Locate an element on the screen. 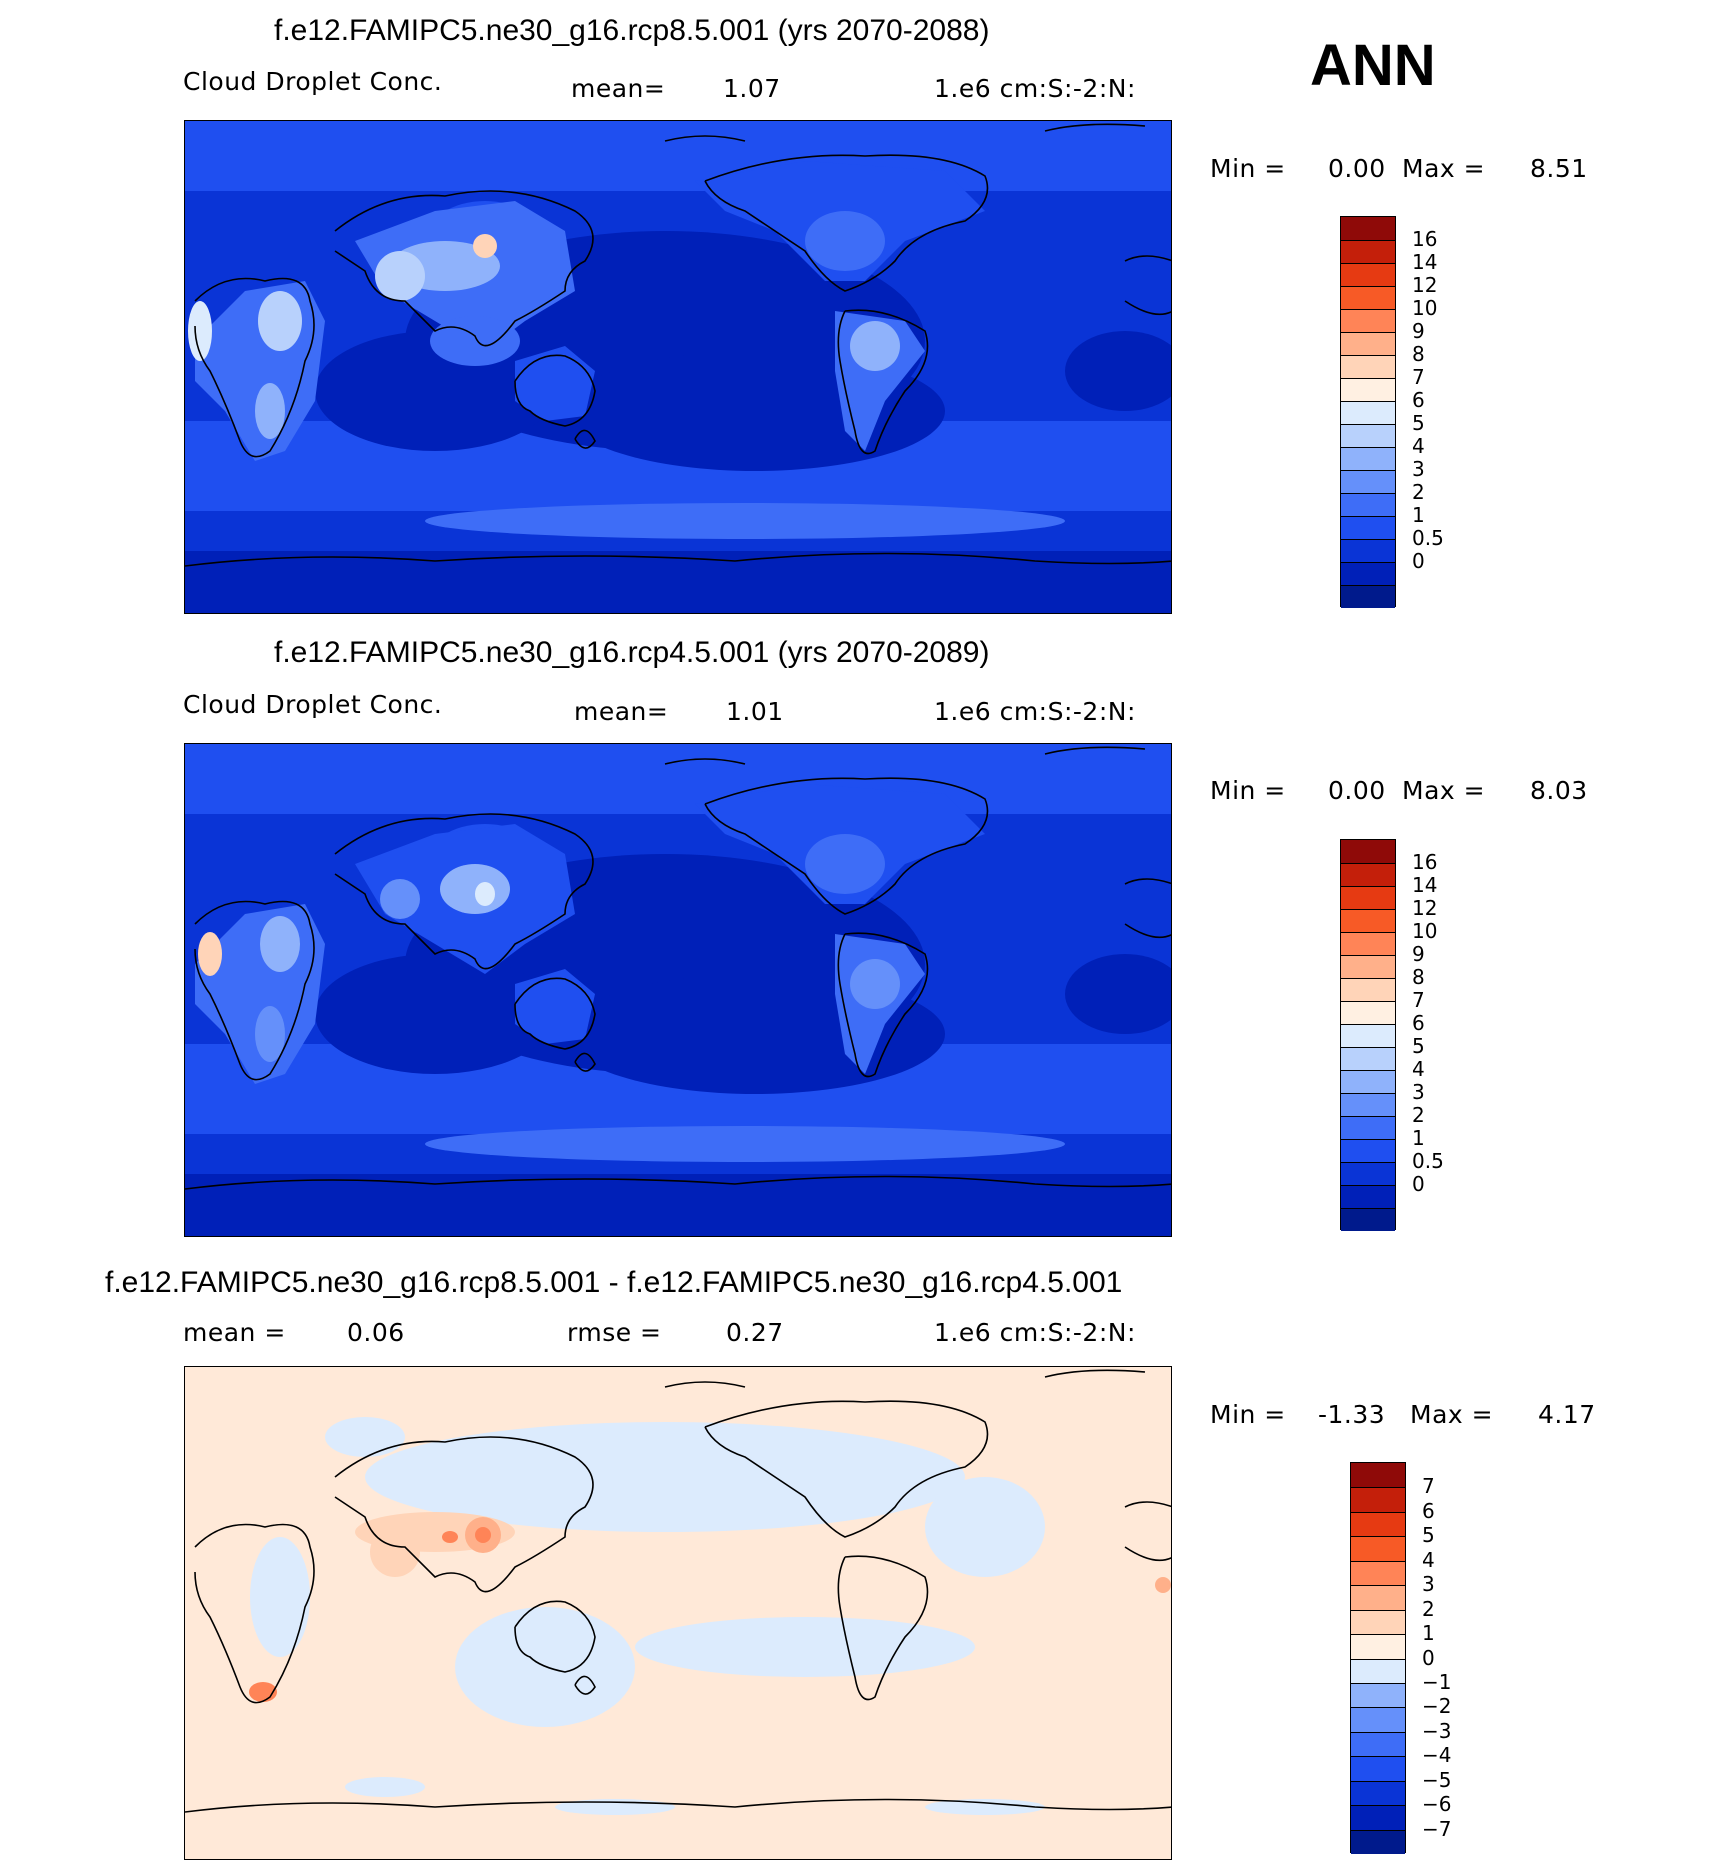 Image resolution: width=1710 pixels, height=1869 pixels. panel-2-min-label: Min = is located at coordinates (1248, 790).